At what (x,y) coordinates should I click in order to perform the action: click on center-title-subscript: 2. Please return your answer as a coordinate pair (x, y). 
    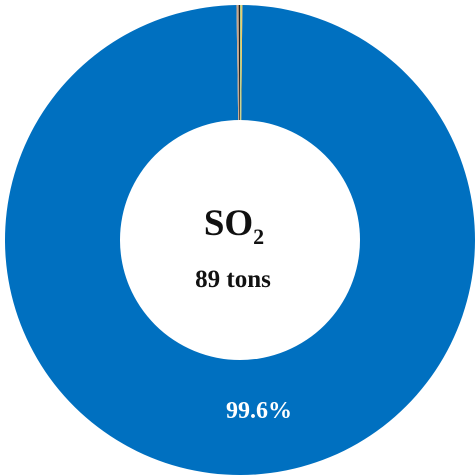
    Looking at the image, I should click on (258, 236).